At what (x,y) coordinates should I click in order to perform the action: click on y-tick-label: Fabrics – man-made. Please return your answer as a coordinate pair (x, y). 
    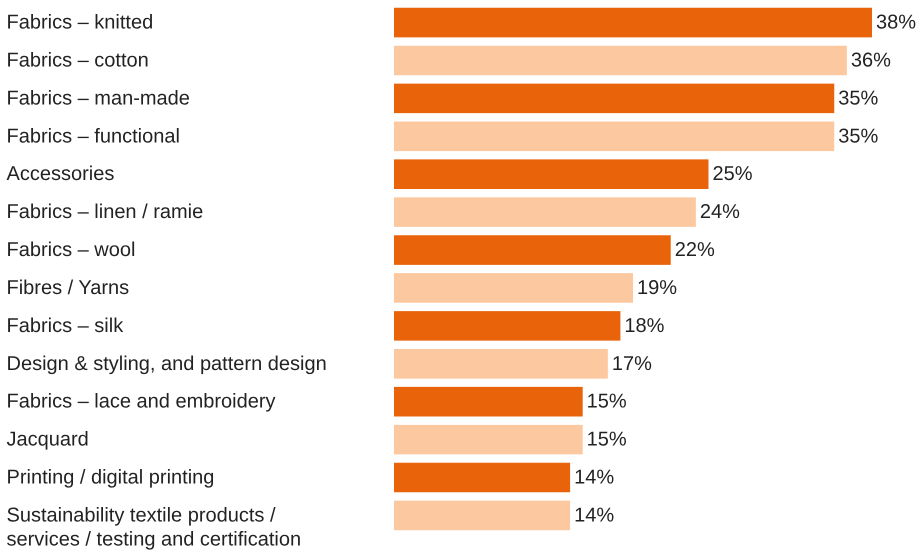
    Looking at the image, I should click on (98, 98).